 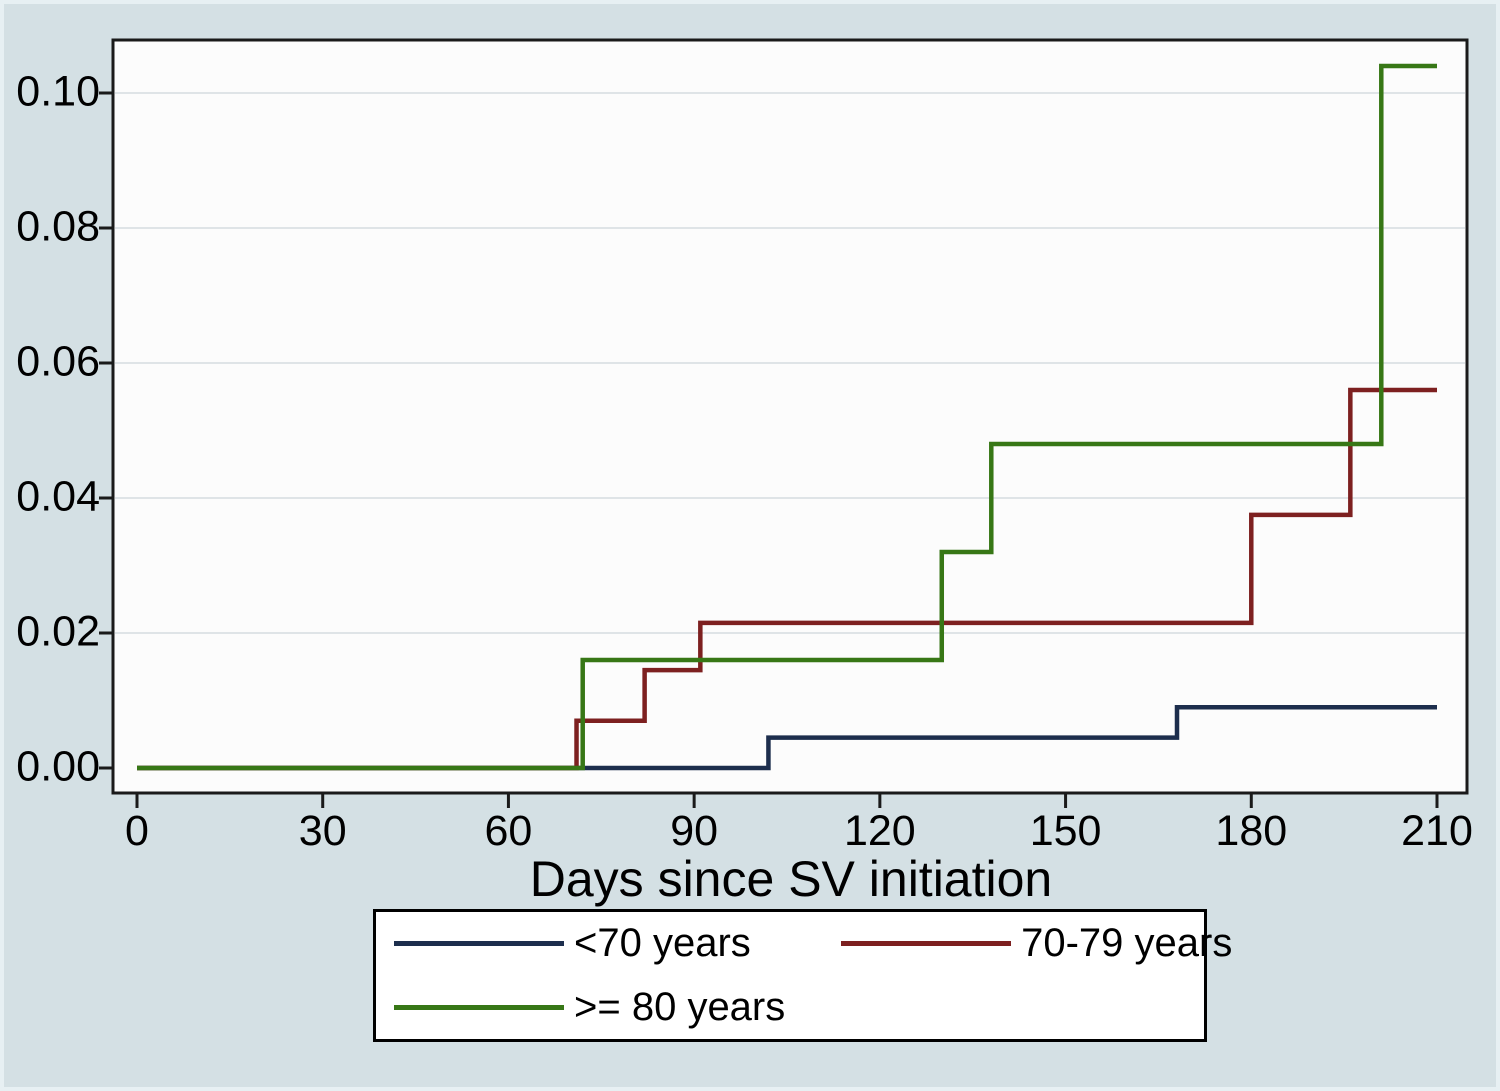 I want to click on y-tick-label: 0.04, so click(x=58, y=496).